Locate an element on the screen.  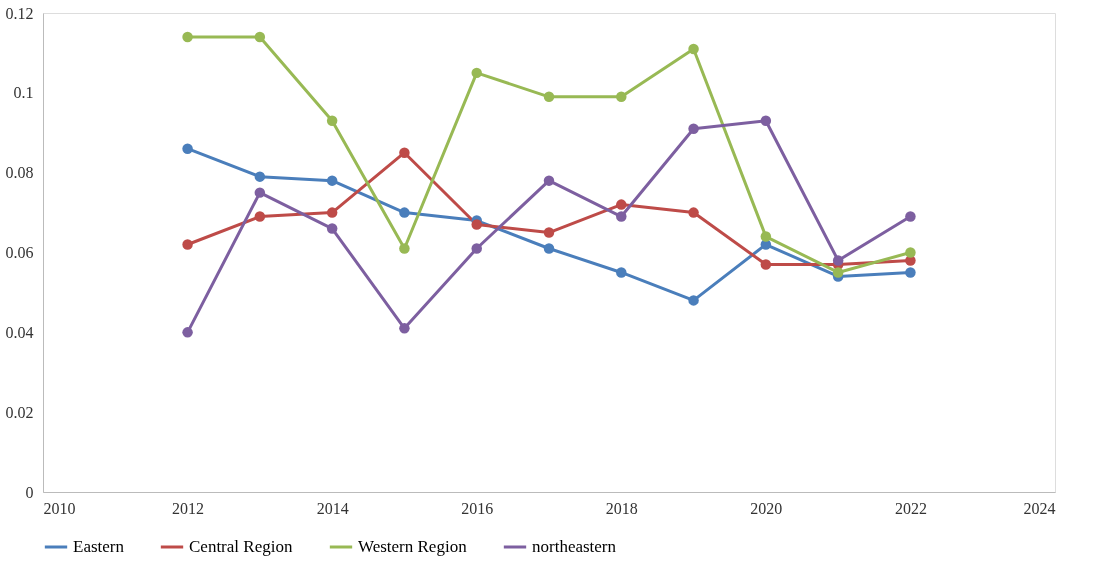
legend-label: Eastern is located at coordinates (99, 546).